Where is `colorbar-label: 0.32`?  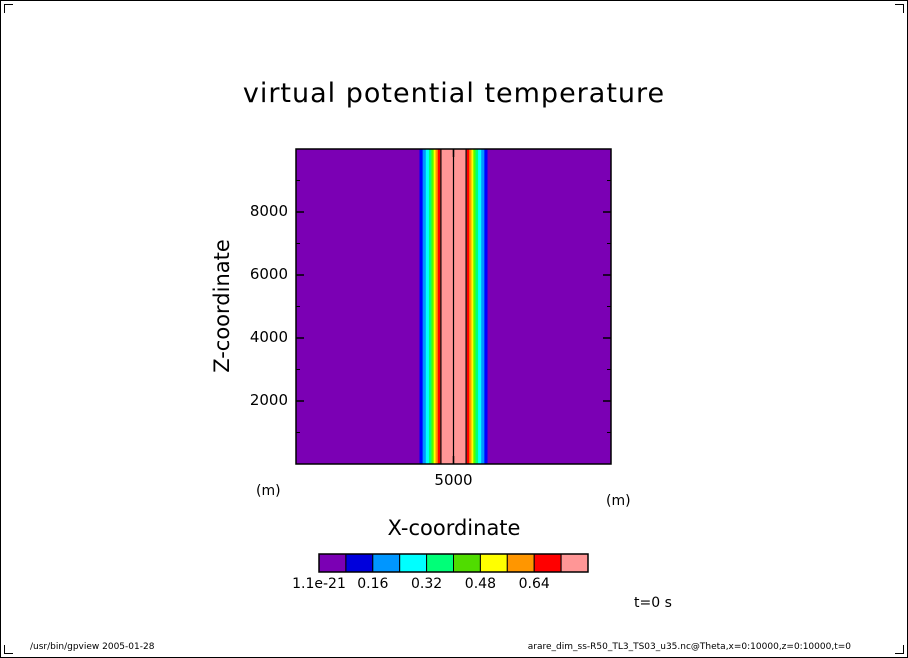
colorbar-label: 0.32 is located at coordinates (427, 584).